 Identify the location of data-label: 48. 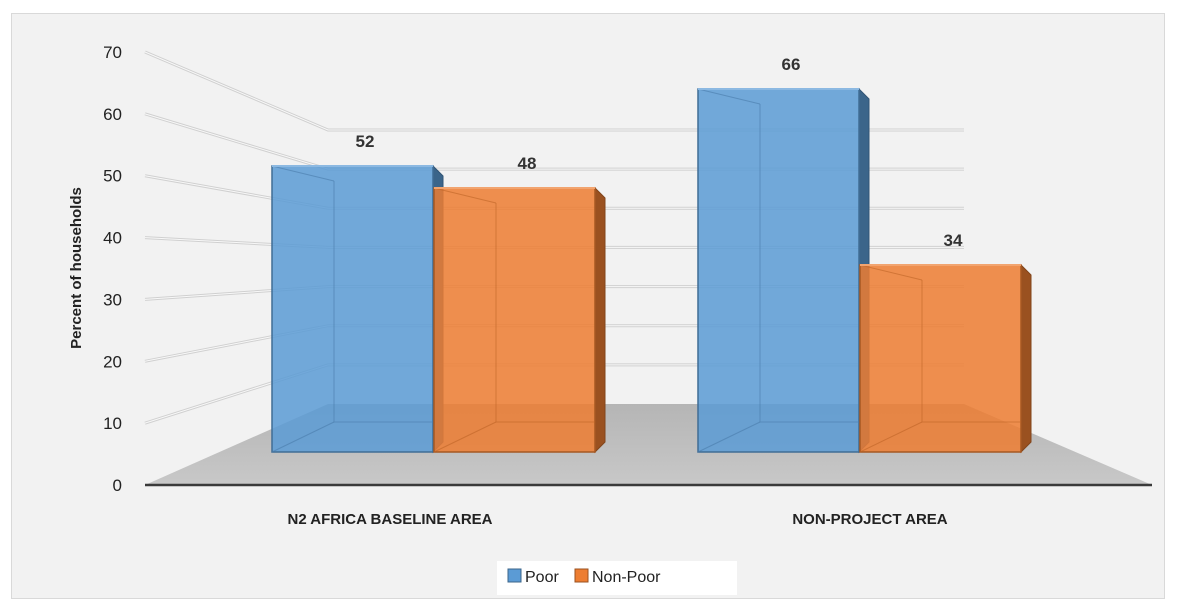
(527, 163).